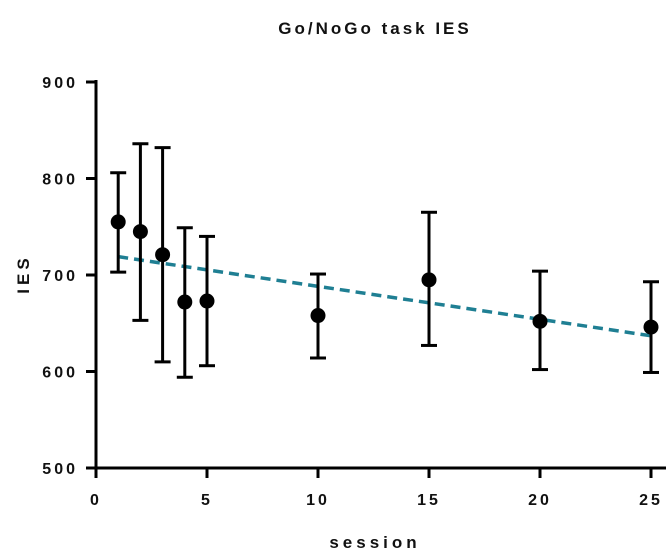 This screenshot has height=559, width=667. Describe the element at coordinates (651, 500) in the screenshot. I see `x-tick-label: 25` at that location.